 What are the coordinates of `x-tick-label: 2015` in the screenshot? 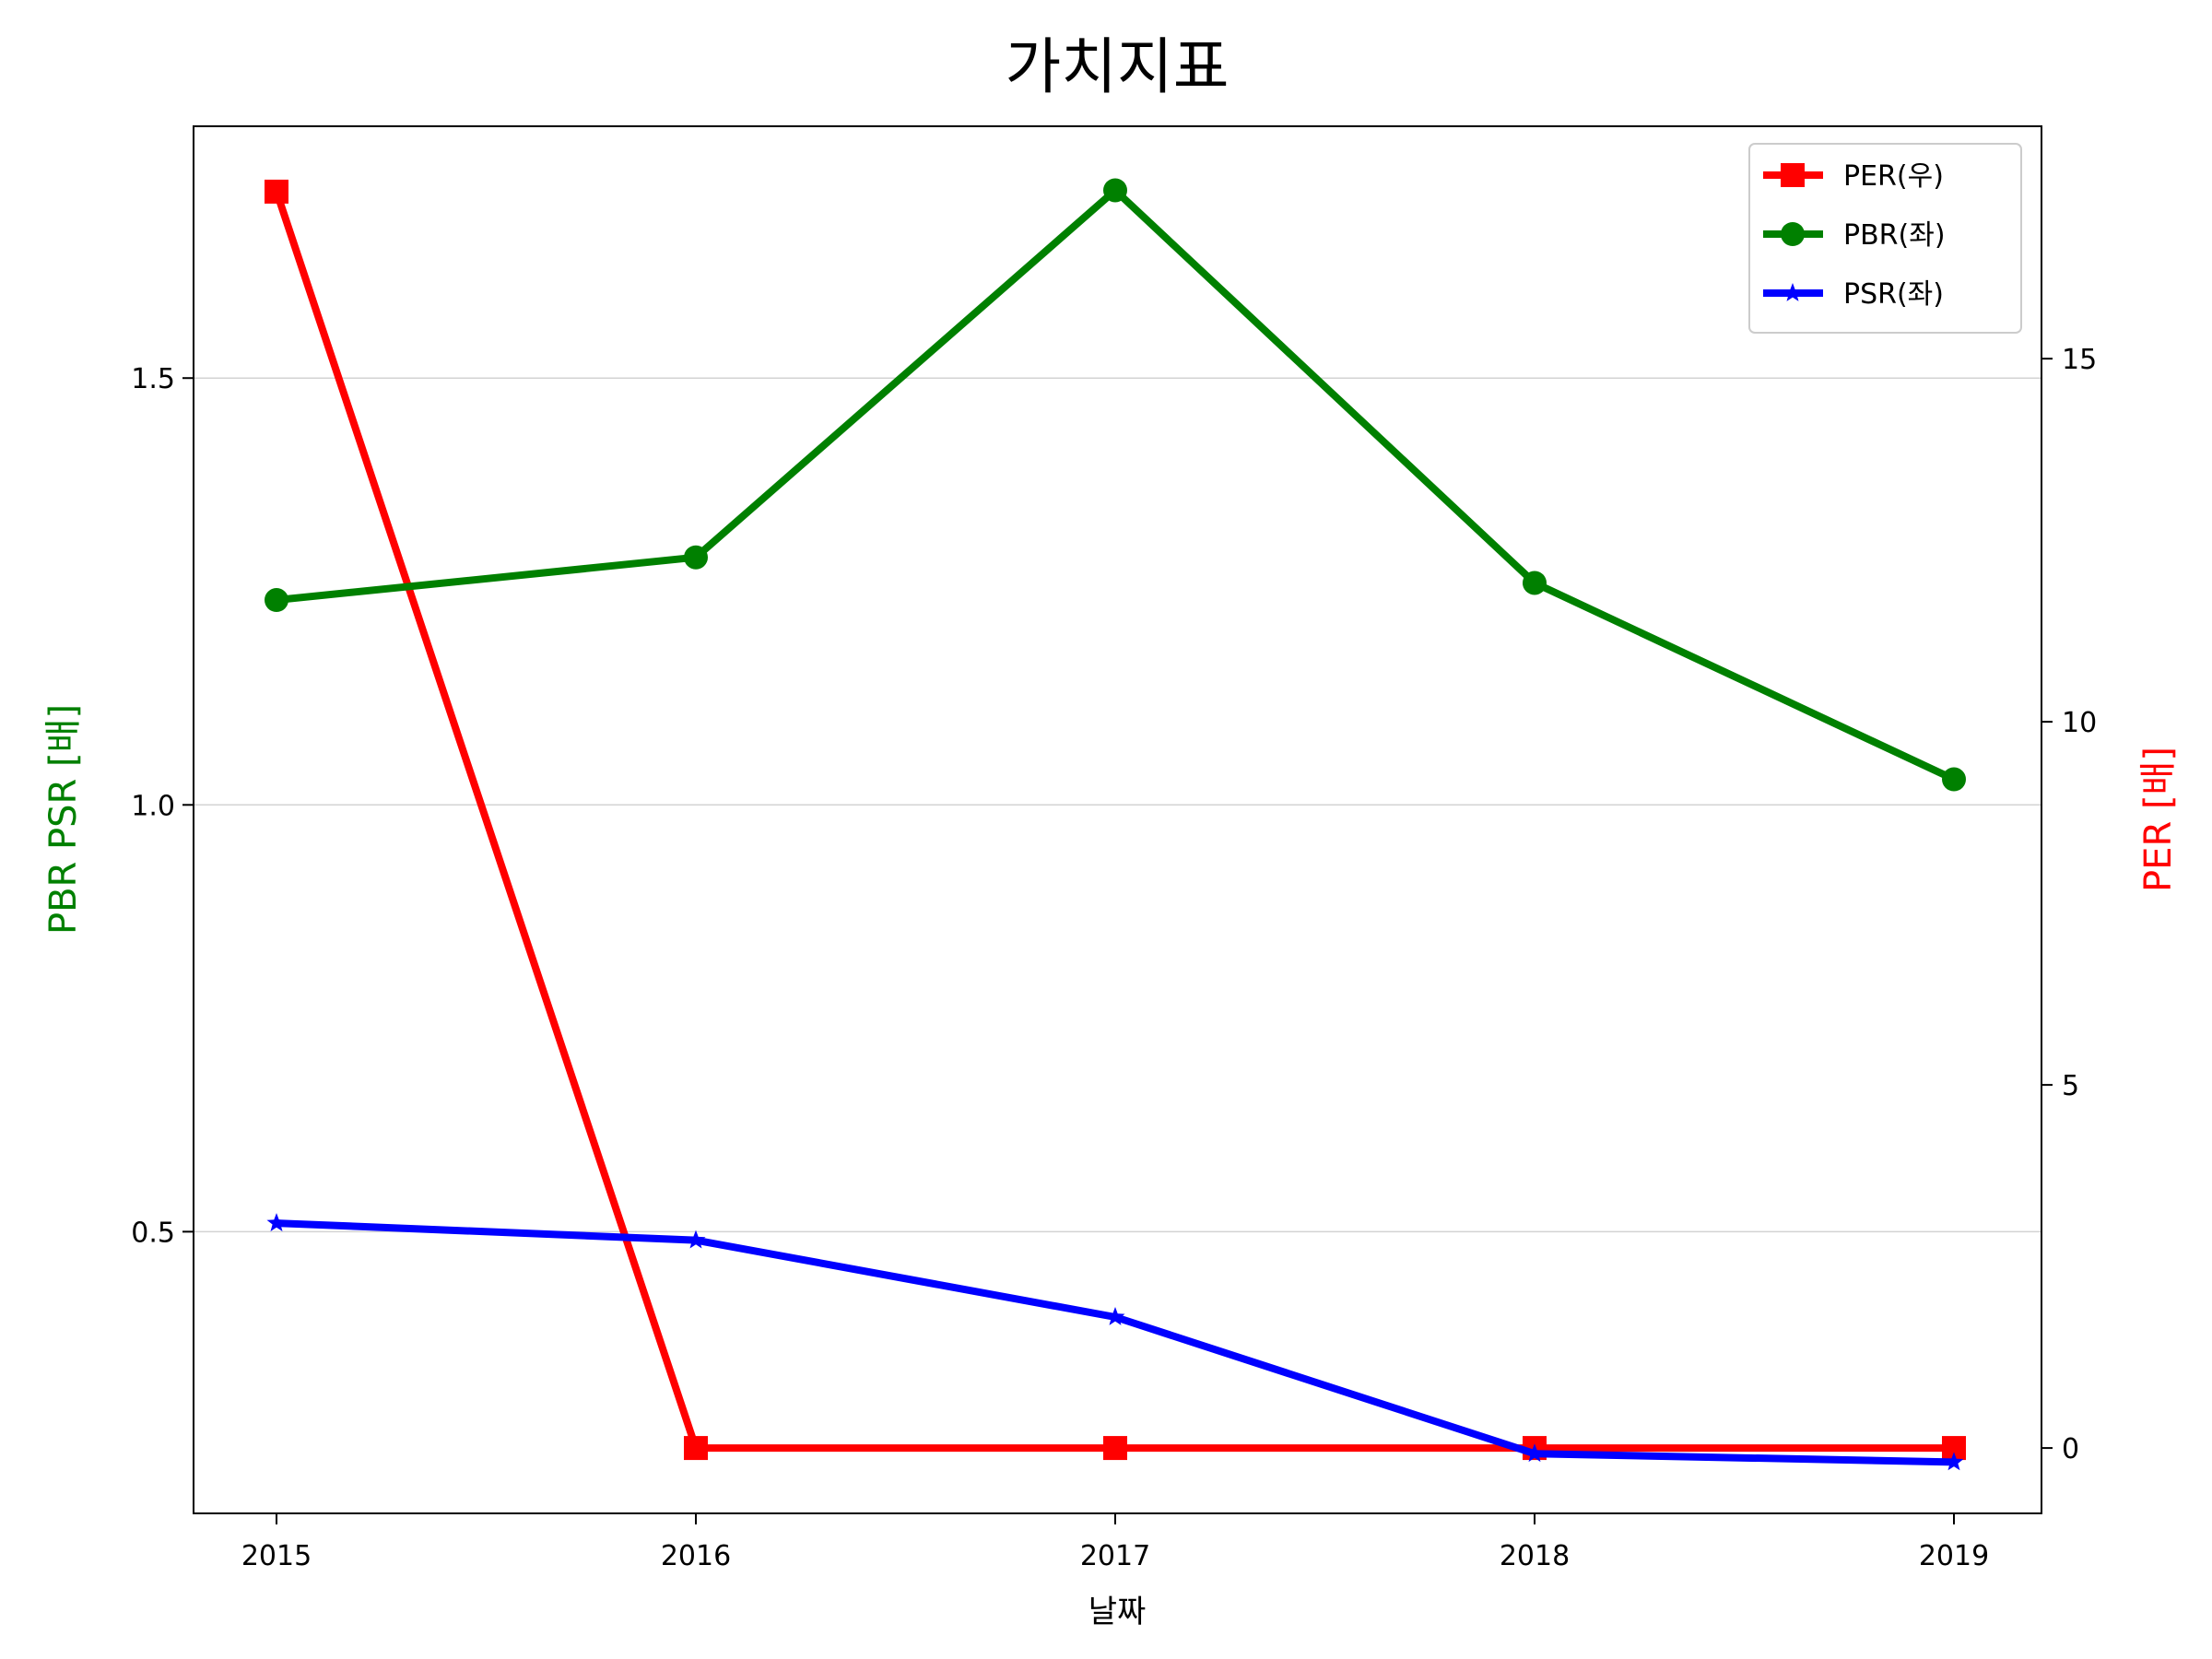 It's located at (276, 1556).